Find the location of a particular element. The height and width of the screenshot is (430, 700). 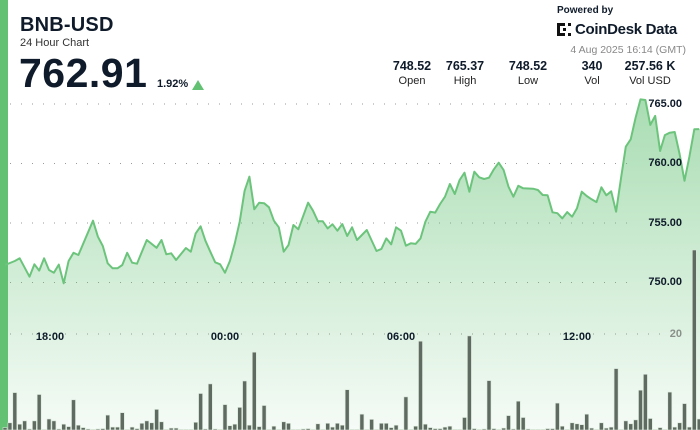

price-tick-label: 755.00 is located at coordinates (665, 223).